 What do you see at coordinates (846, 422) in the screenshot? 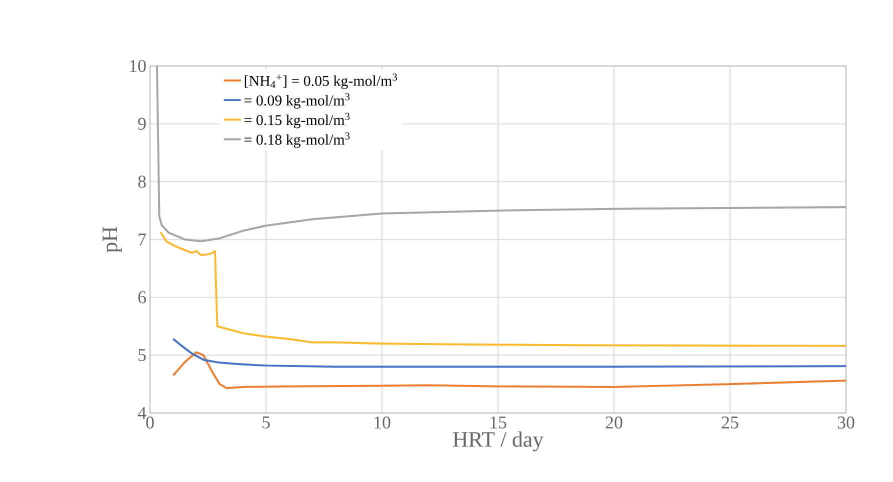
I see `x-tick-label: 30` at bounding box center [846, 422].